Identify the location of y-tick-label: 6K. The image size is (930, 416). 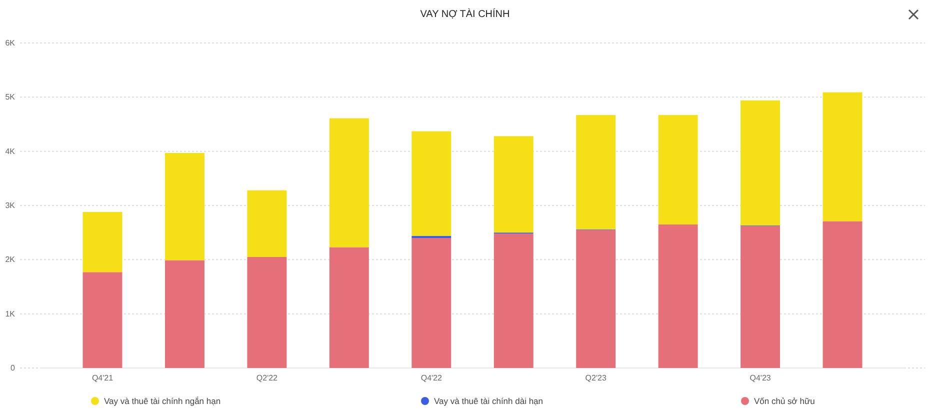
(10, 43).